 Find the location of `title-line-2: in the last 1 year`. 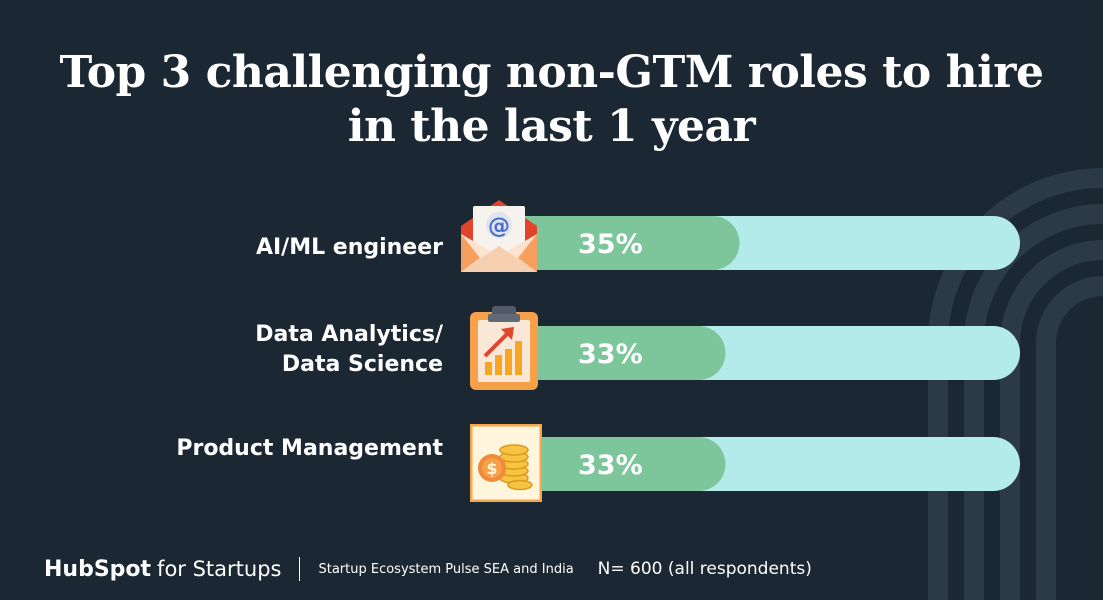

title-line-2: in the last 1 year is located at coordinates (551, 126).